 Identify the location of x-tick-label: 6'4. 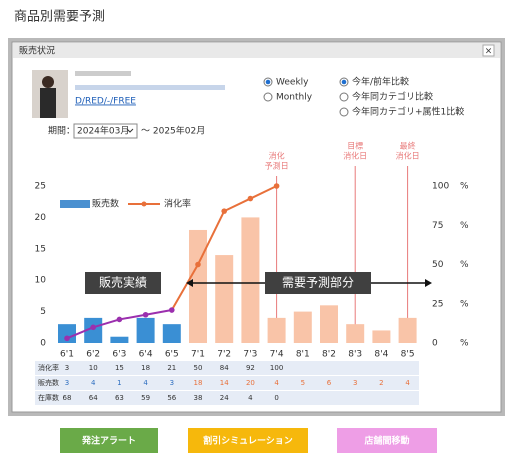
(146, 355).